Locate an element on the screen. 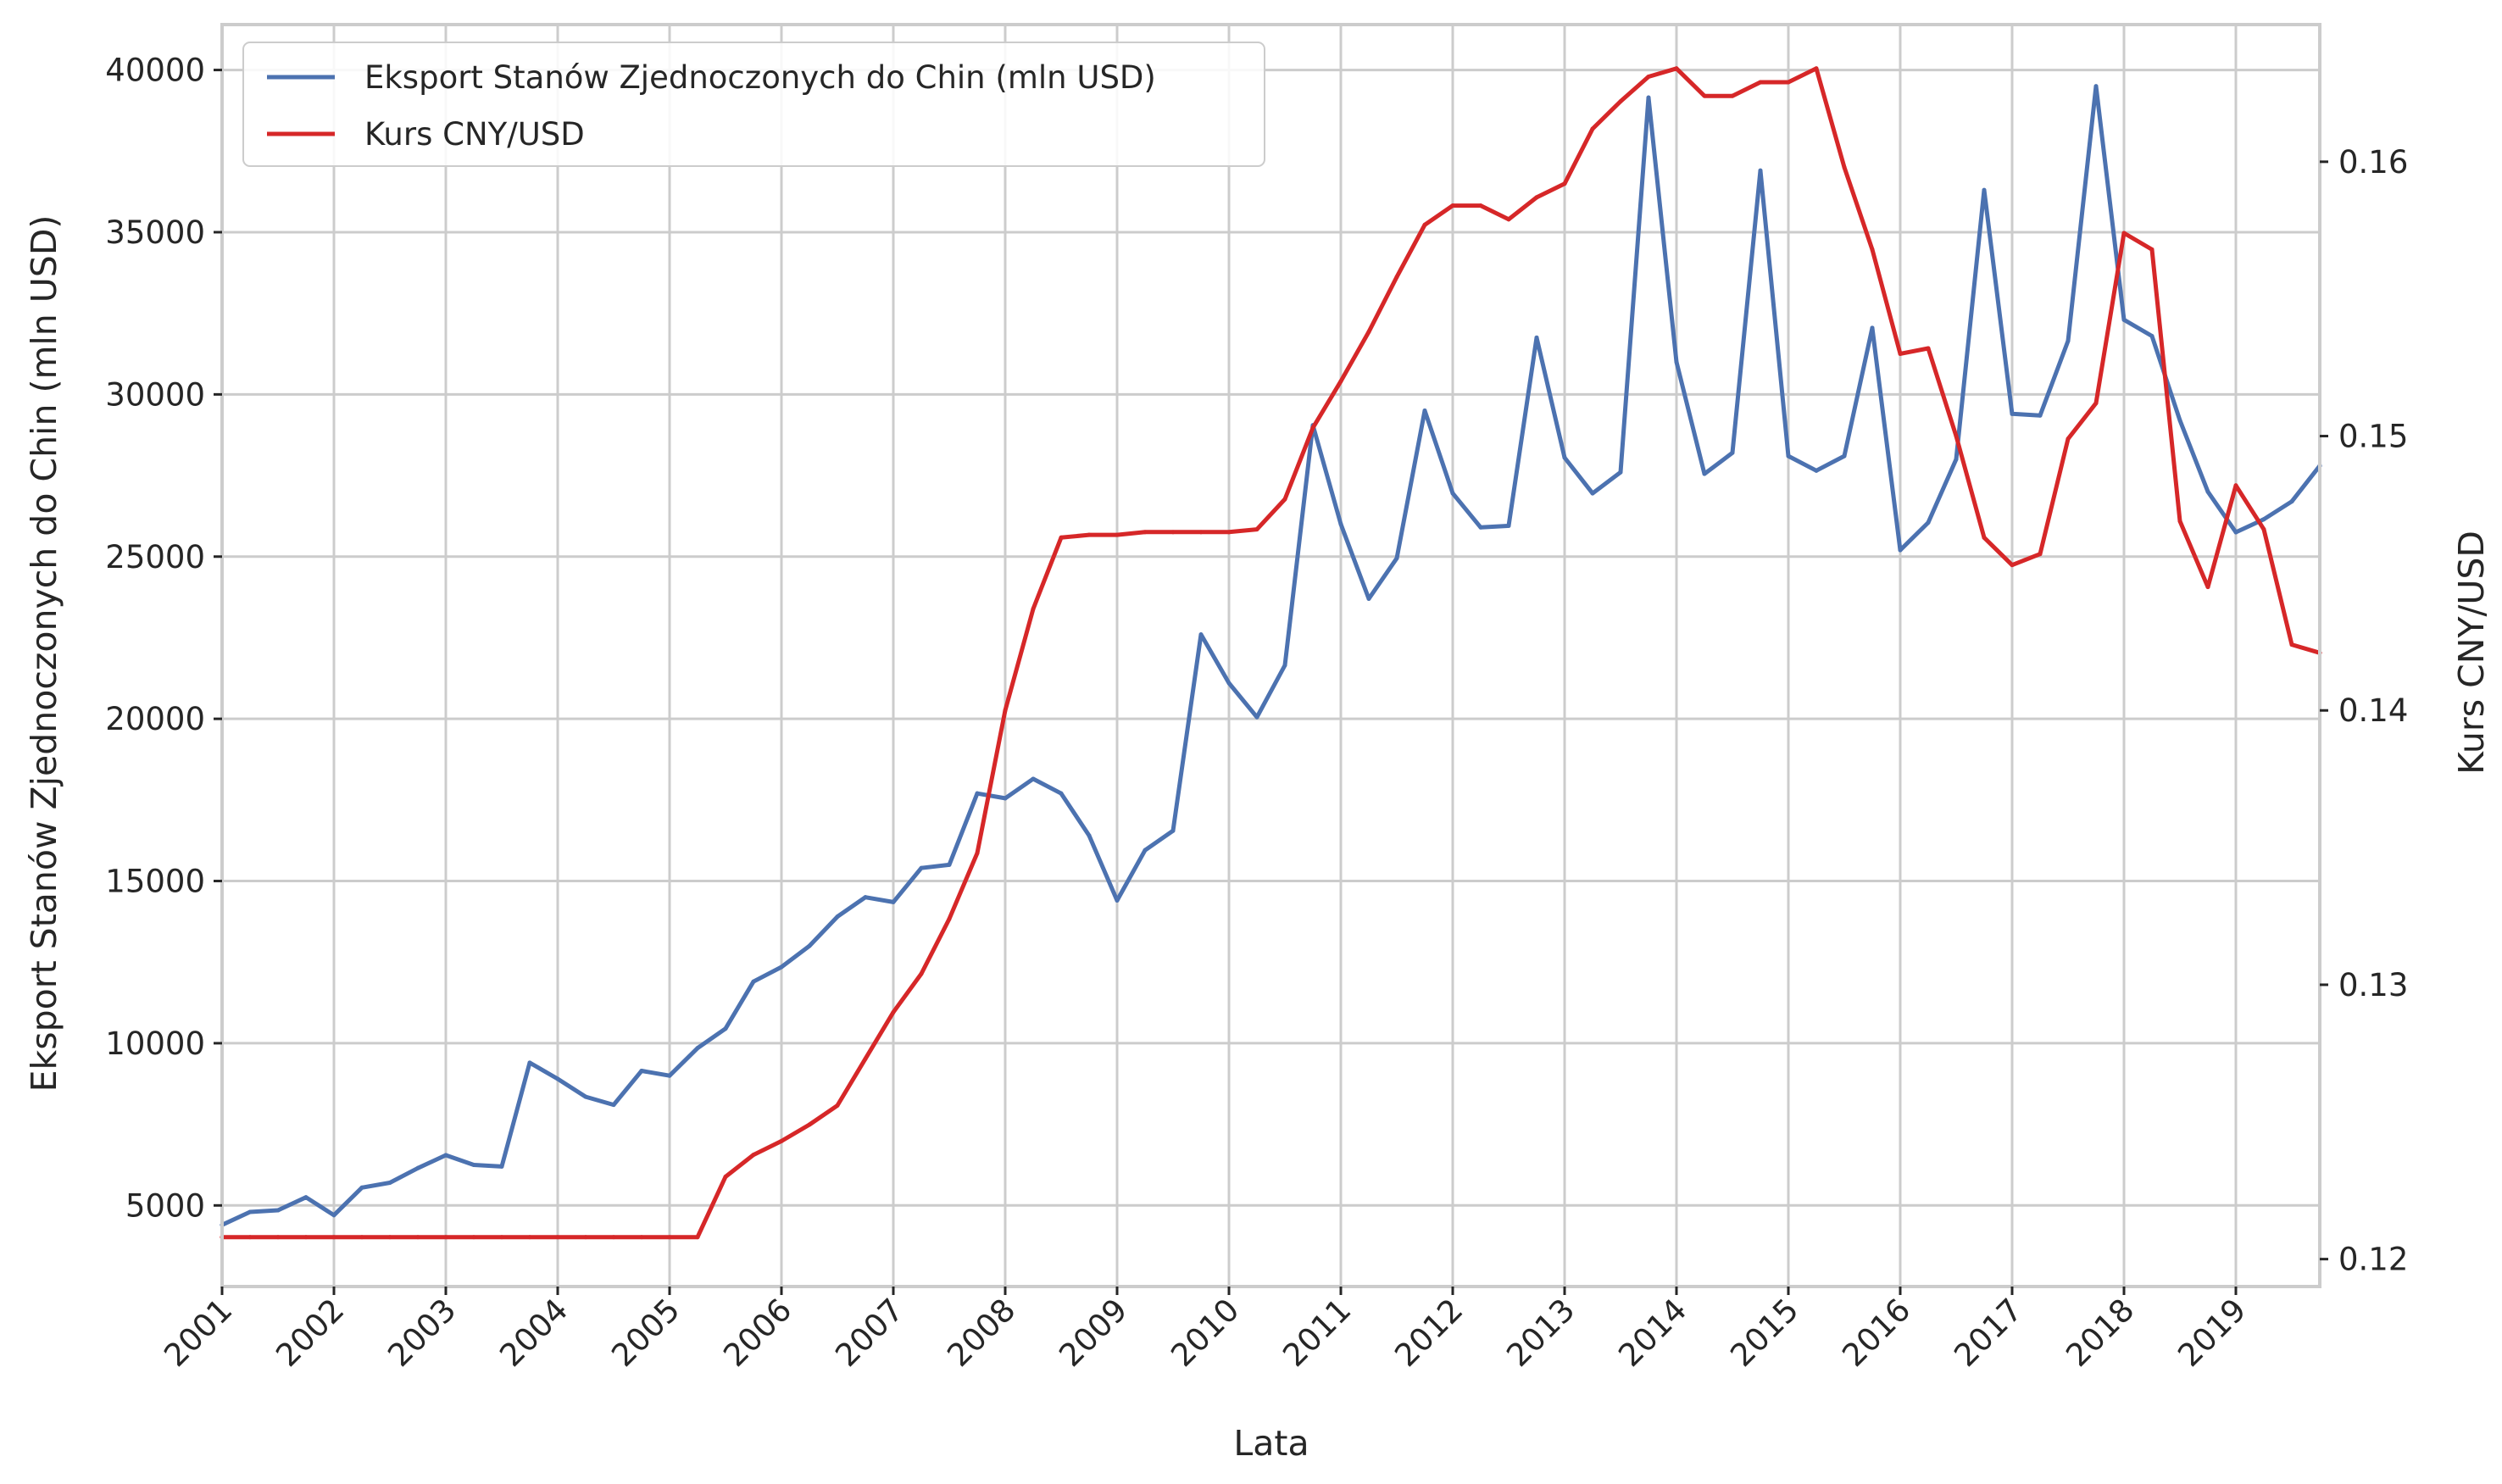  y-right-tick-label: 0.13 is located at coordinates (2373, 985).